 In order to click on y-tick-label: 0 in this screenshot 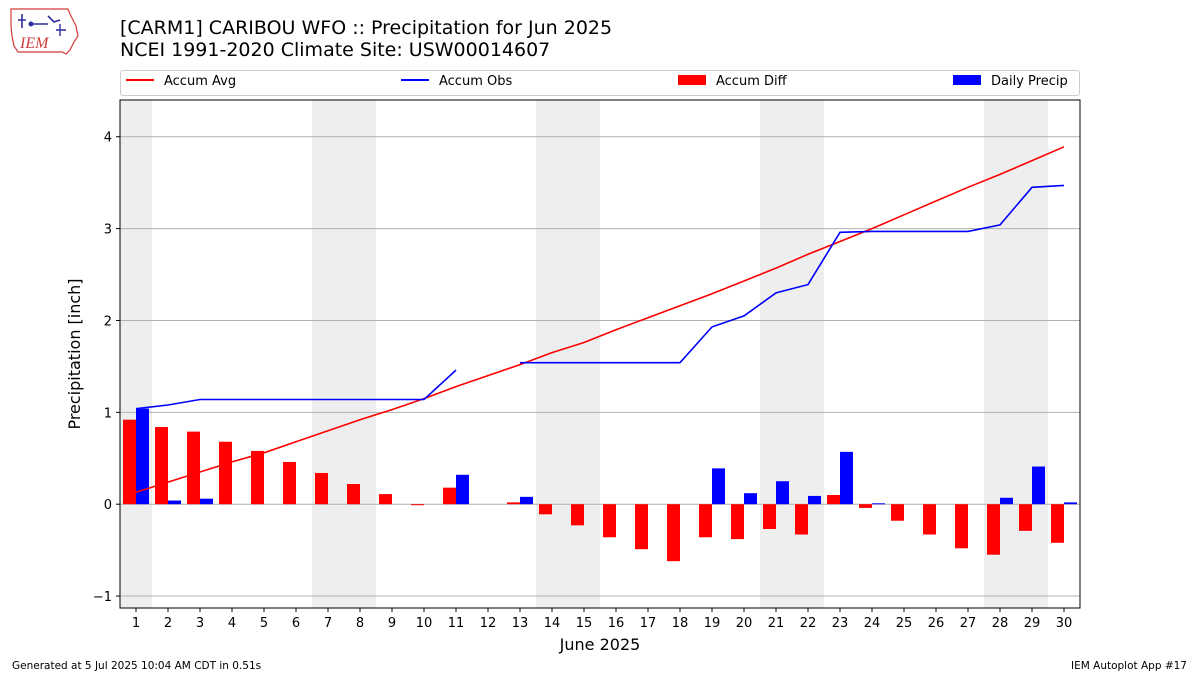, I will do `click(108, 505)`.